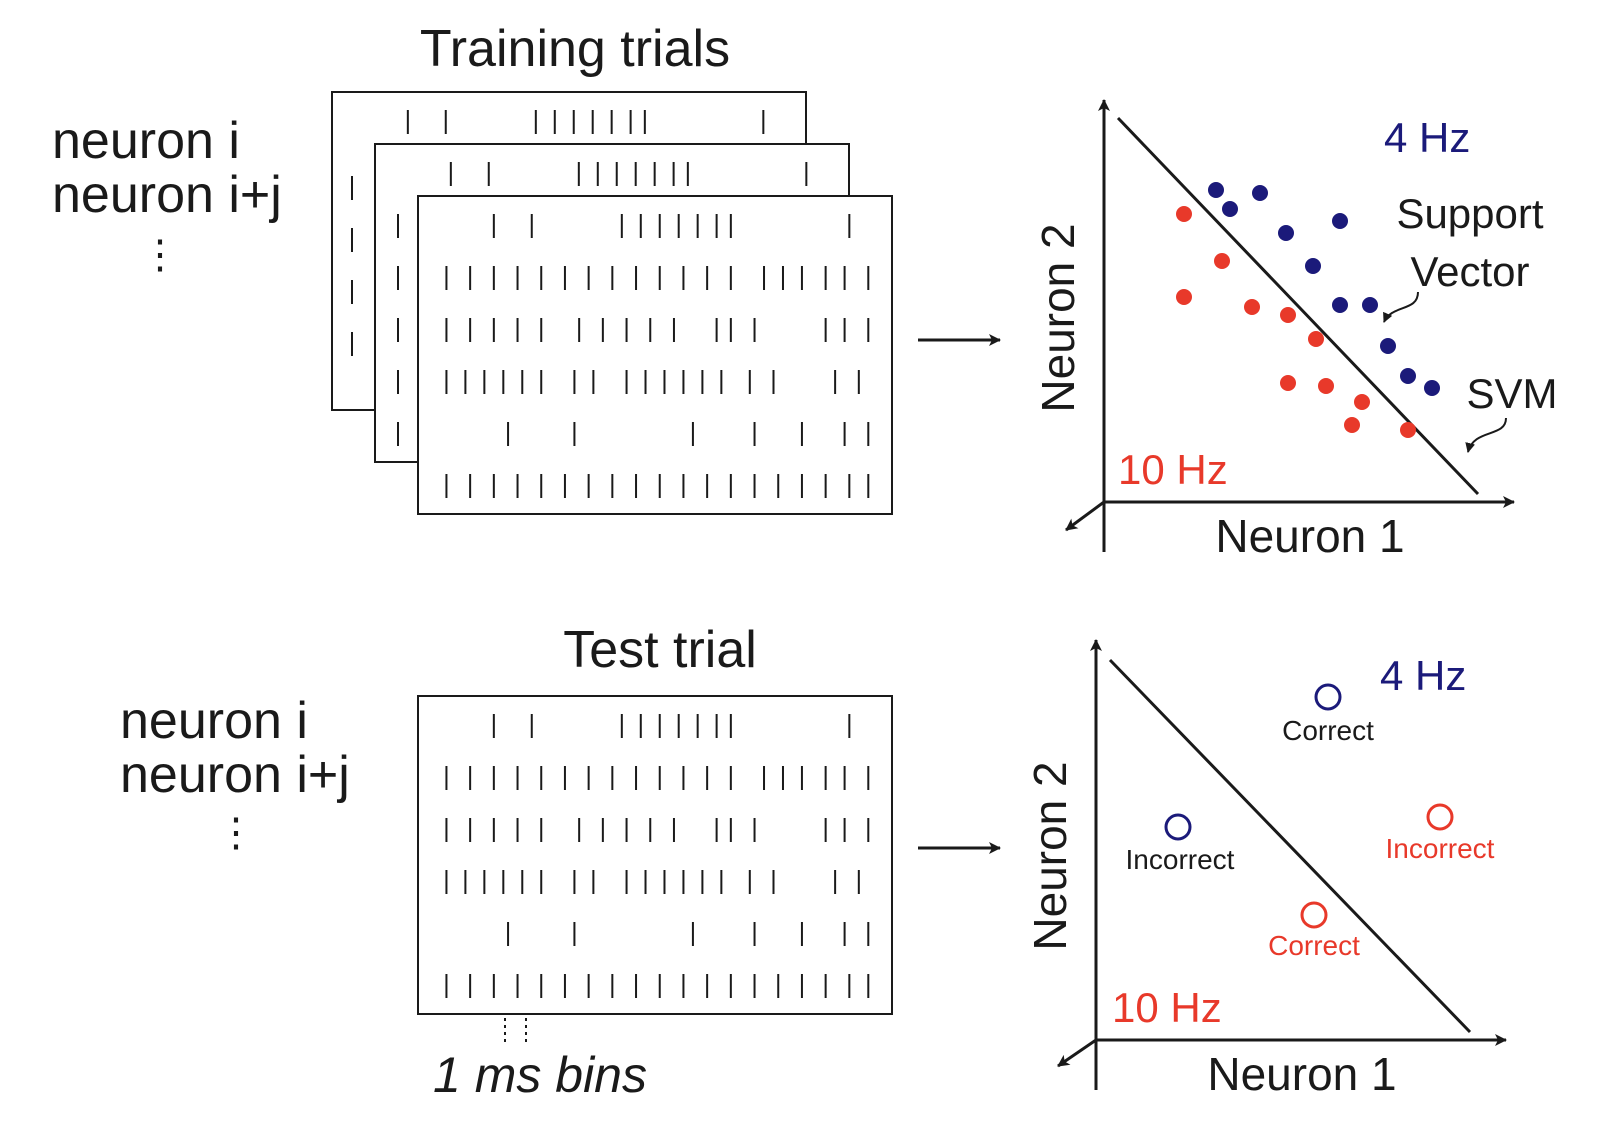 Image resolution: width=1604 pixels, height=1128 pixels. What do you see at coordinates (1469, 213) in the screenshot?
I see `svm-train-support-label-1: Support` at bounding box center [1469, 213].